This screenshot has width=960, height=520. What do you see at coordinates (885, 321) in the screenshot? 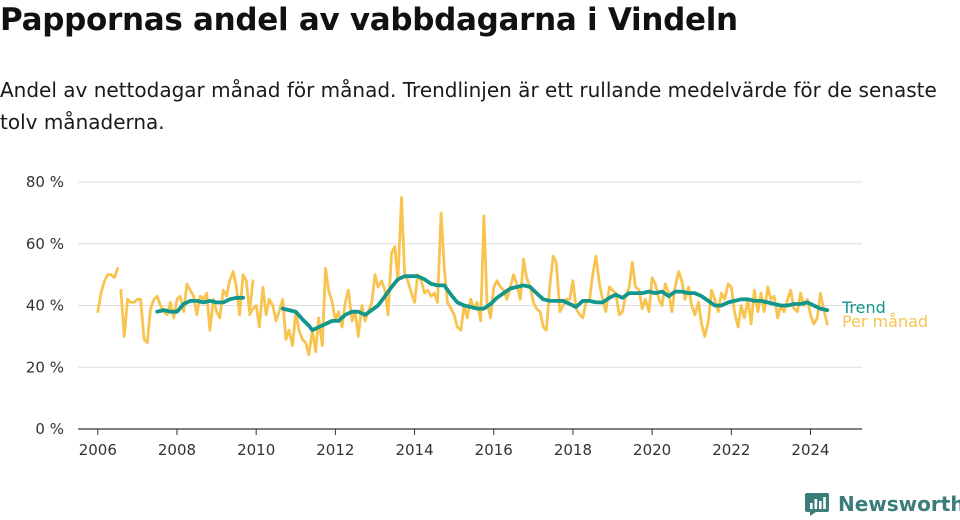
I see `legend-label-per-manad: Per månad` at bounding box center [885, 321].